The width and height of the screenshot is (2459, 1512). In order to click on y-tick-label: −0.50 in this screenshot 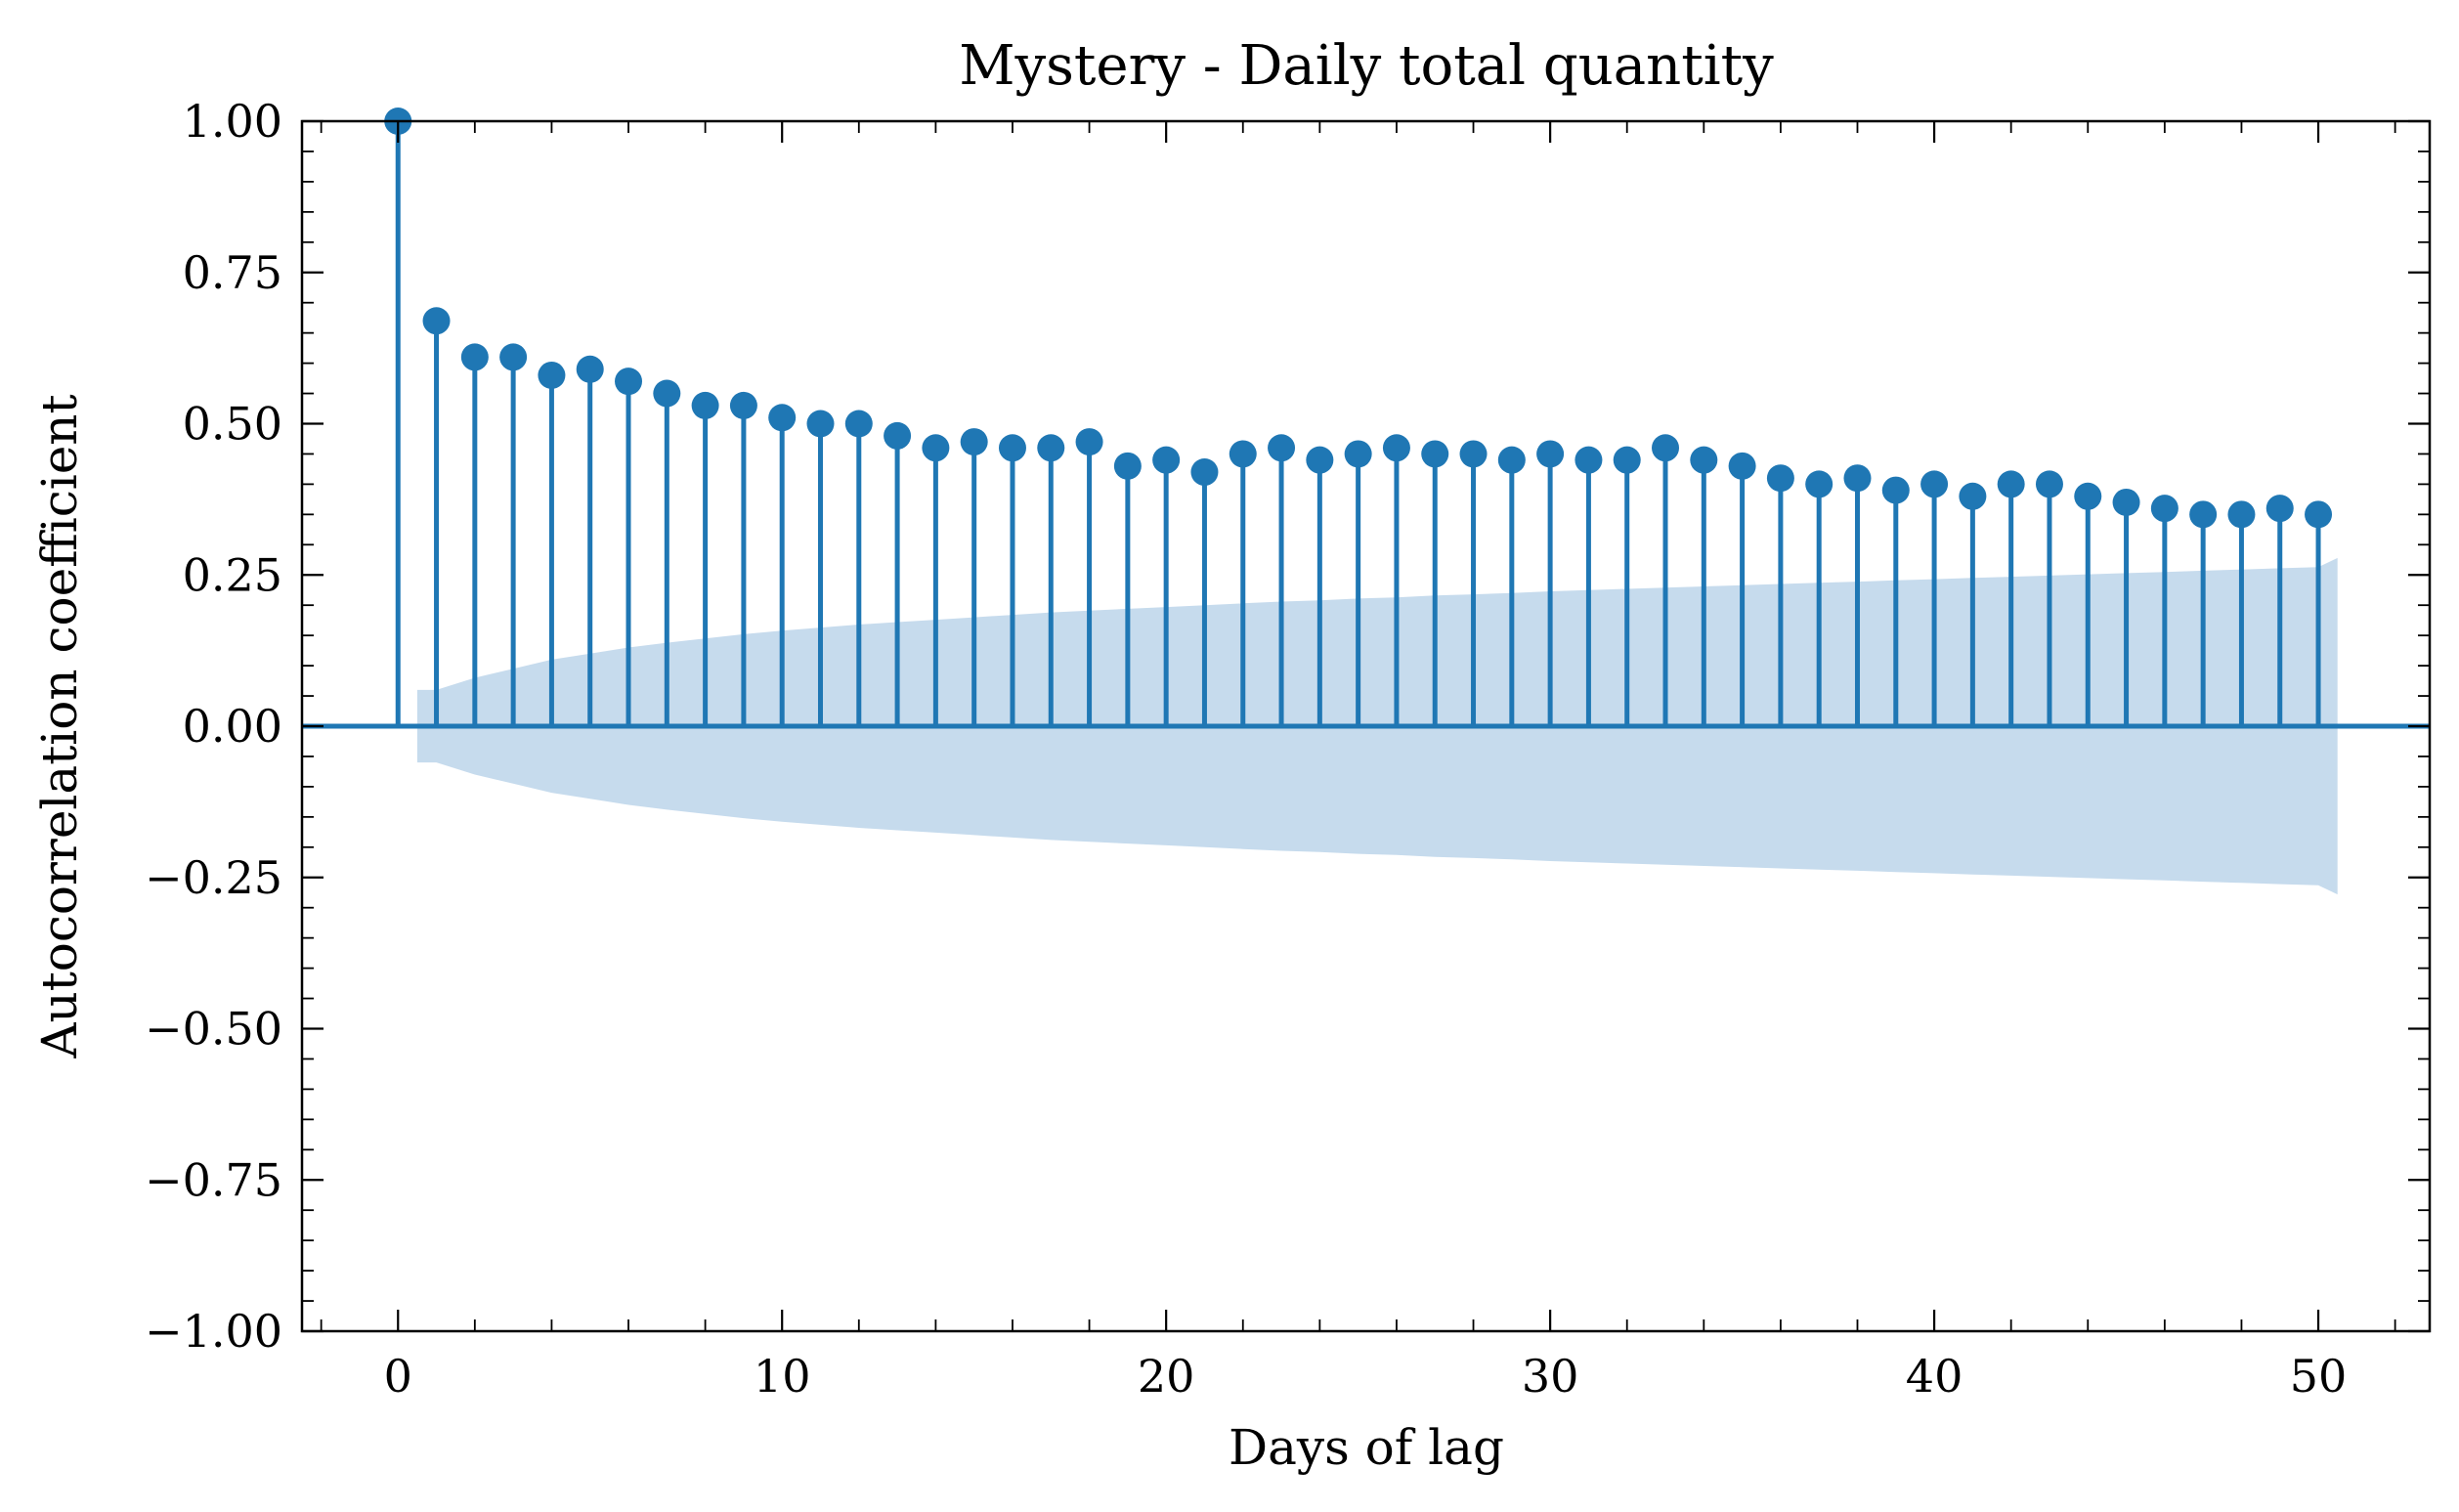, I will do `click(213, 1029)`.